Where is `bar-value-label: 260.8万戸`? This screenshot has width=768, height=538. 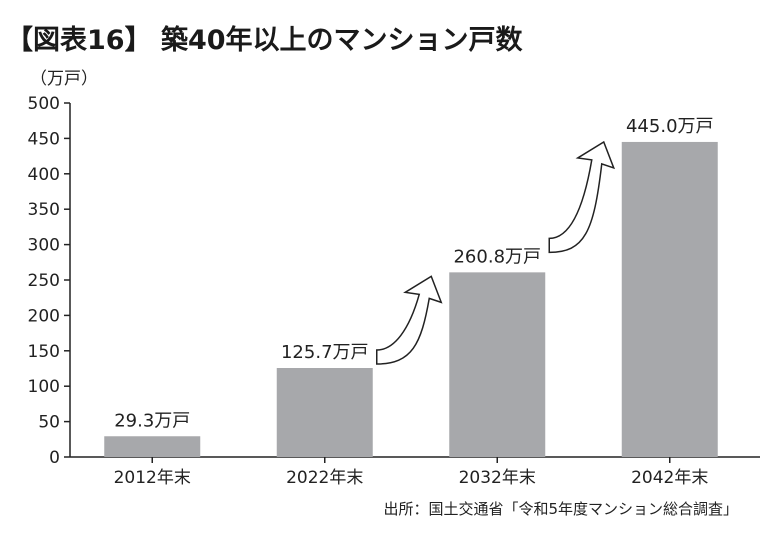
bar-value-label: 260.8万戸 is located at coordinates (497, 256).